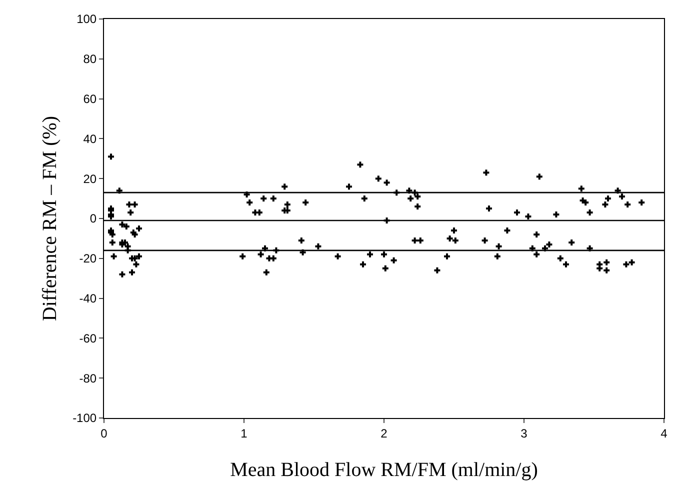  What do you see at coordinates (93, 219) in the screenshot?
I see `y-tick-label: 0` at bounding box center [93, 219].